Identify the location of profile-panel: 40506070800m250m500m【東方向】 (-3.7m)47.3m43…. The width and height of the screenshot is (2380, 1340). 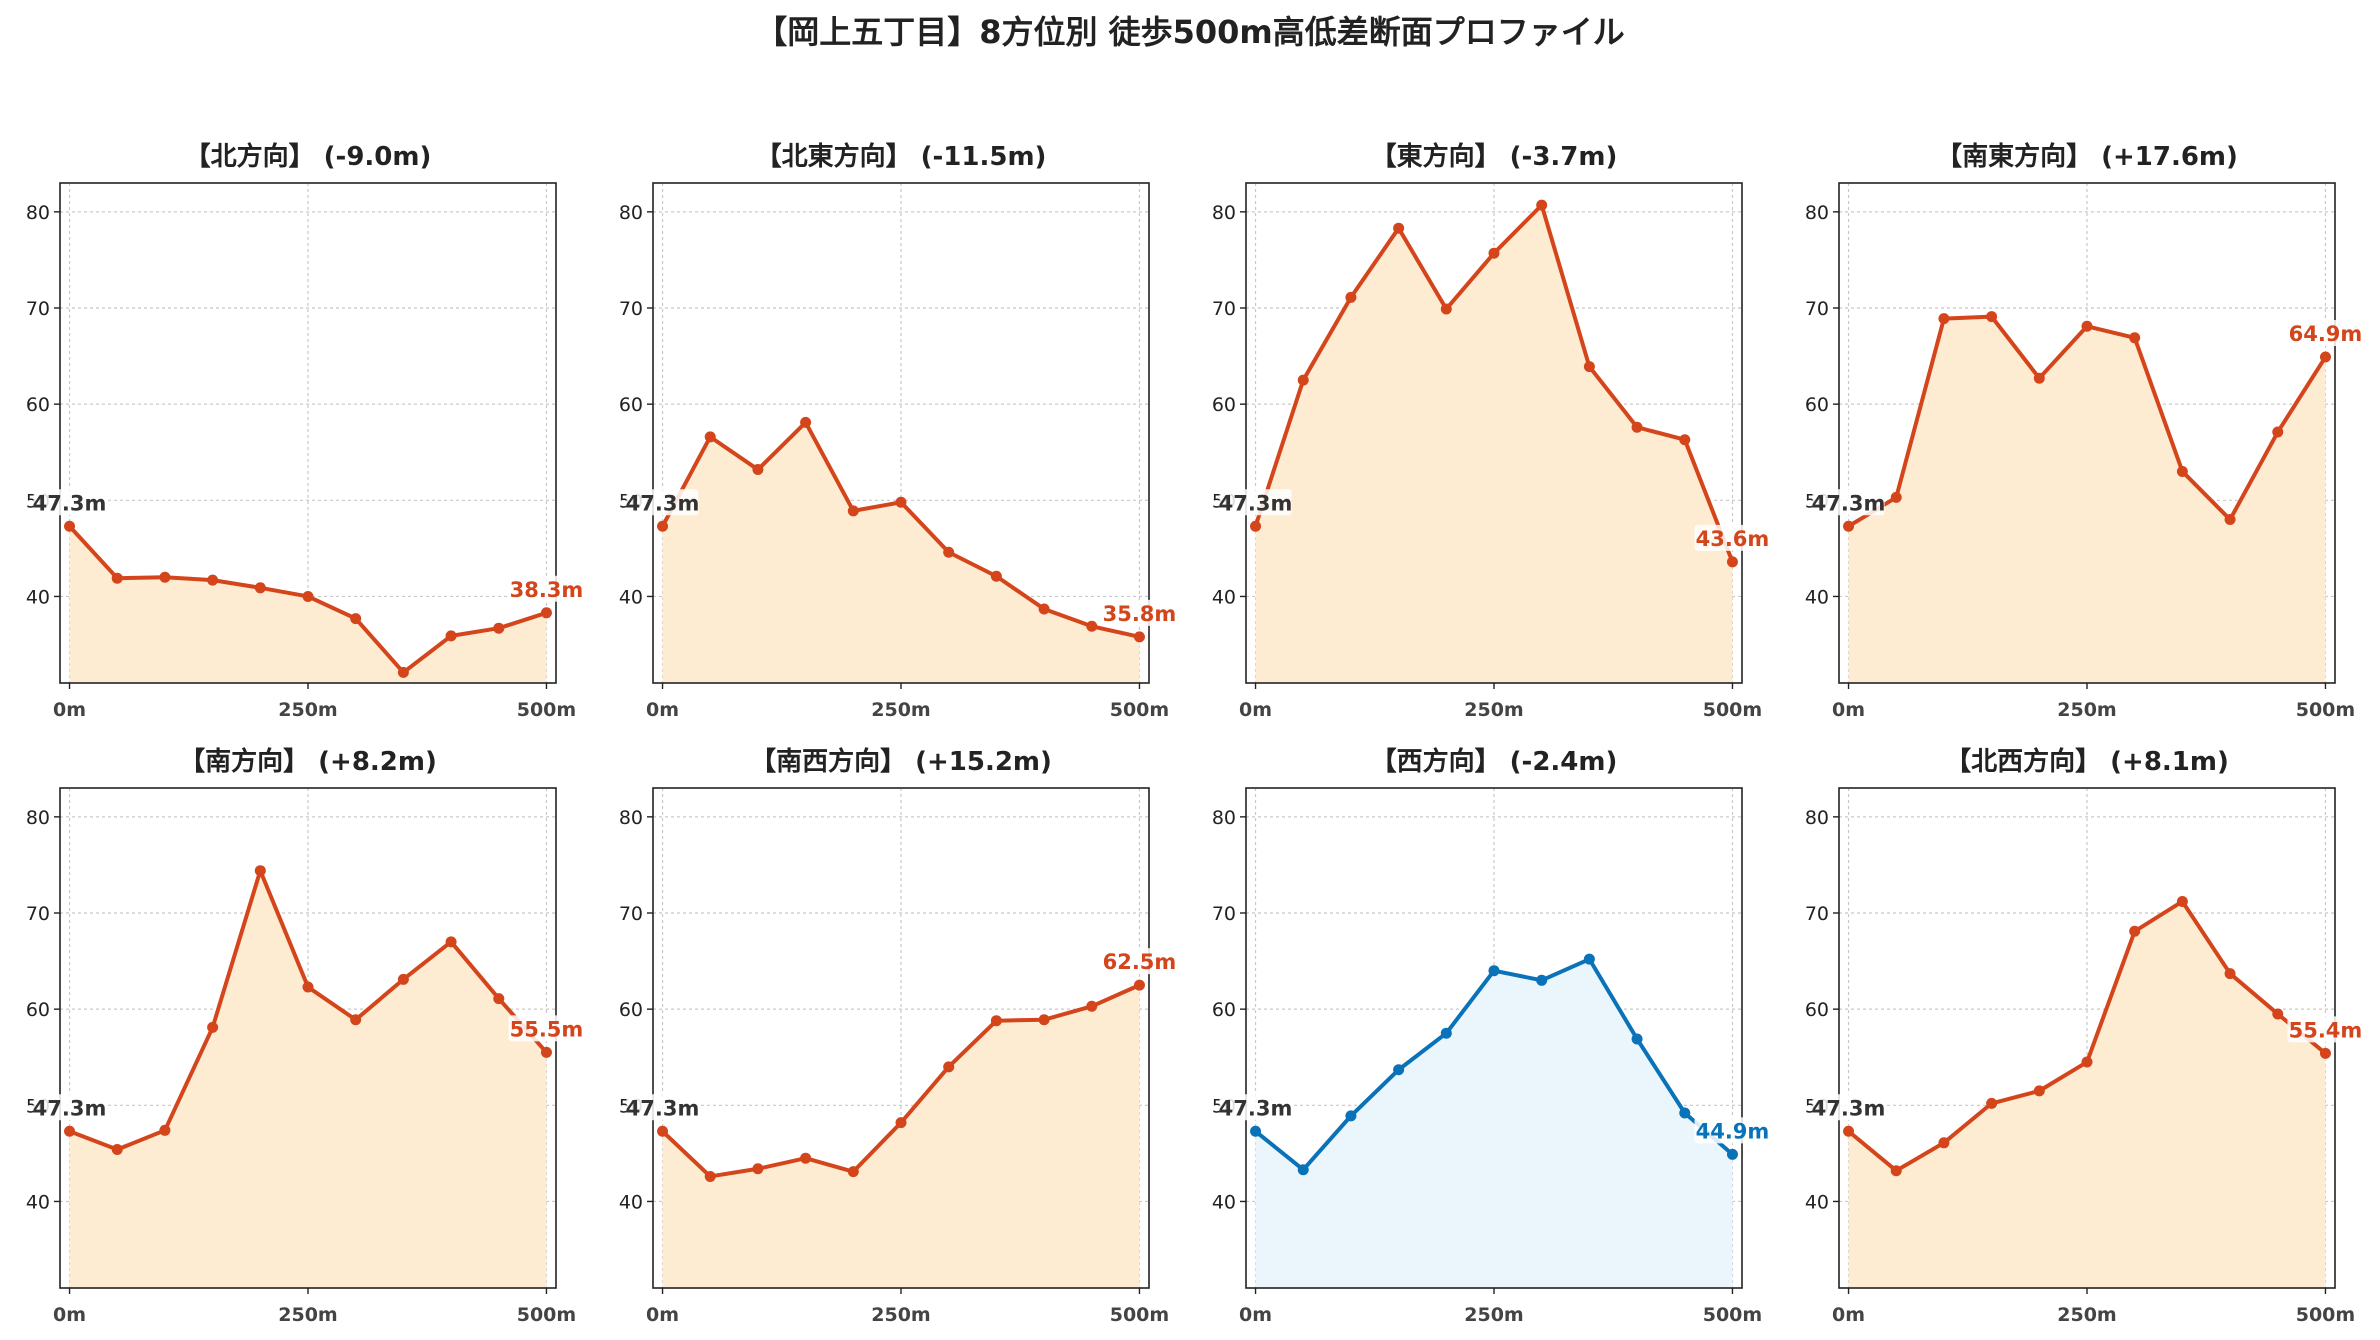
(1491, 431).